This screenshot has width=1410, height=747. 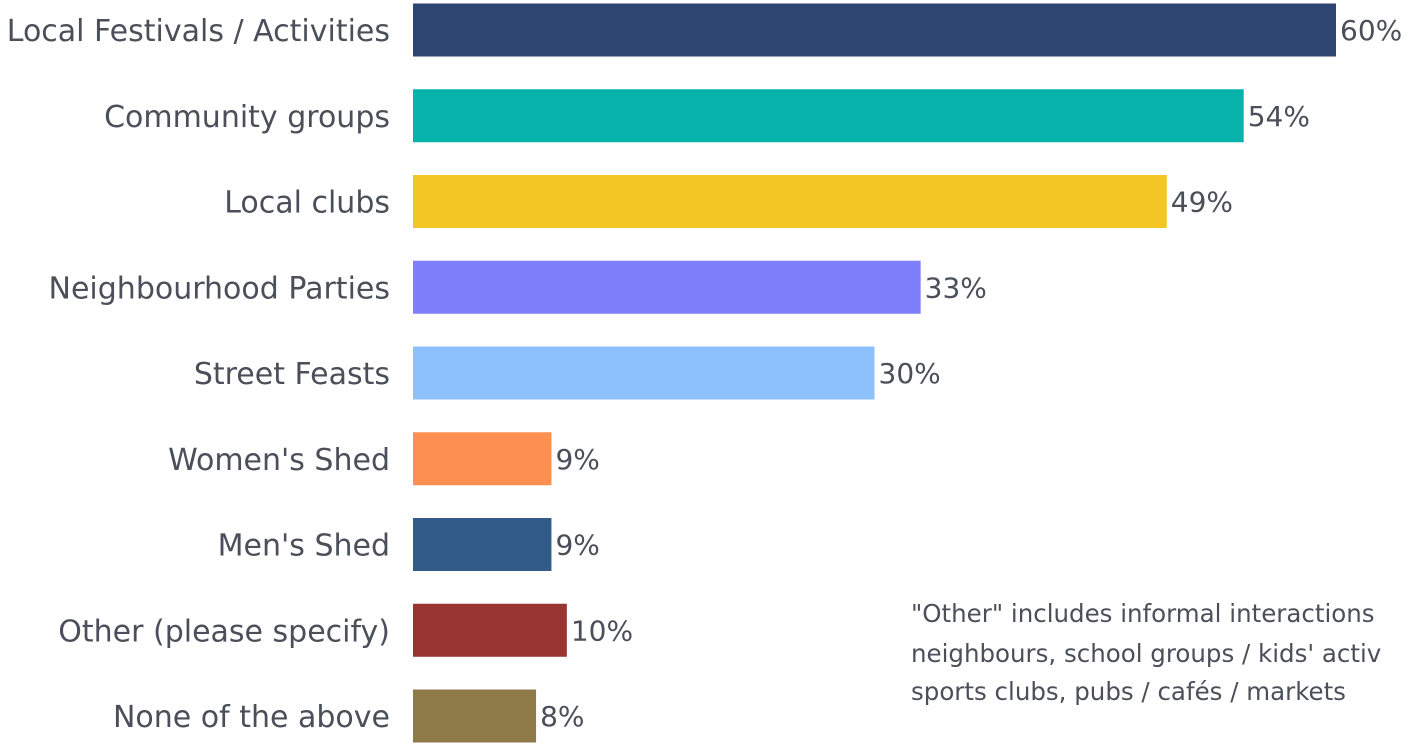 What do you see at coordinates (292, 374) in the screenshot?
I see `category-label-street-feasts: Street Feasts` at bounding box center [292, 374].